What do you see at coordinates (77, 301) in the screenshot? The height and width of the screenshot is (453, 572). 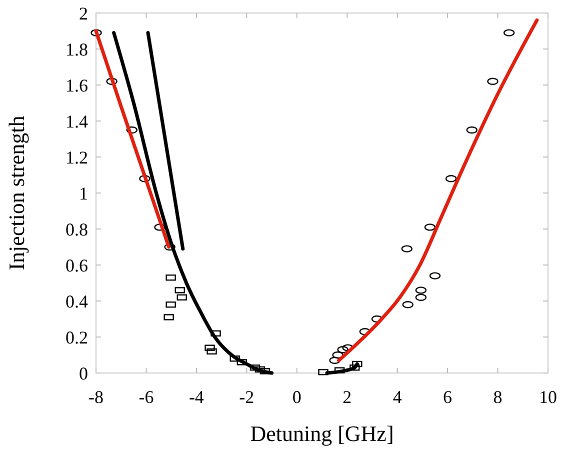 I see `y-tick-label: 0.4` at bounding box center [77, 301].